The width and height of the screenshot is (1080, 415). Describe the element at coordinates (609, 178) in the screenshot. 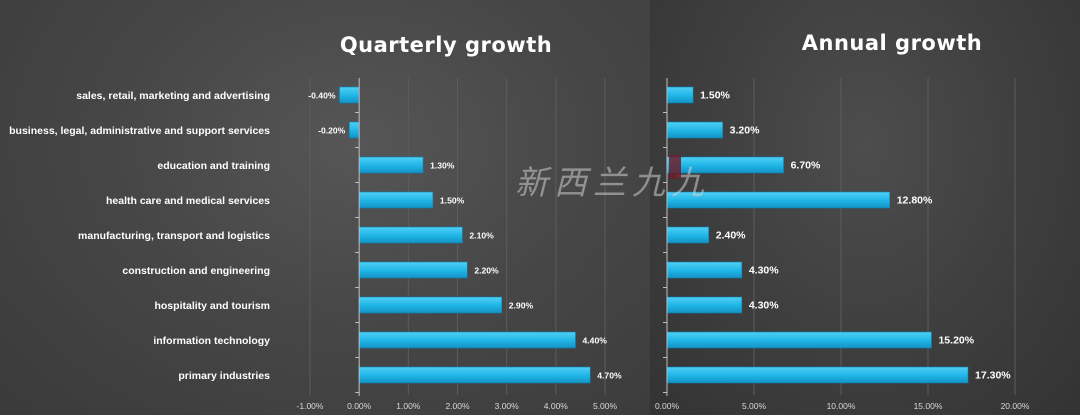

I see `watermark-logo: 新西兰九九` at that location.